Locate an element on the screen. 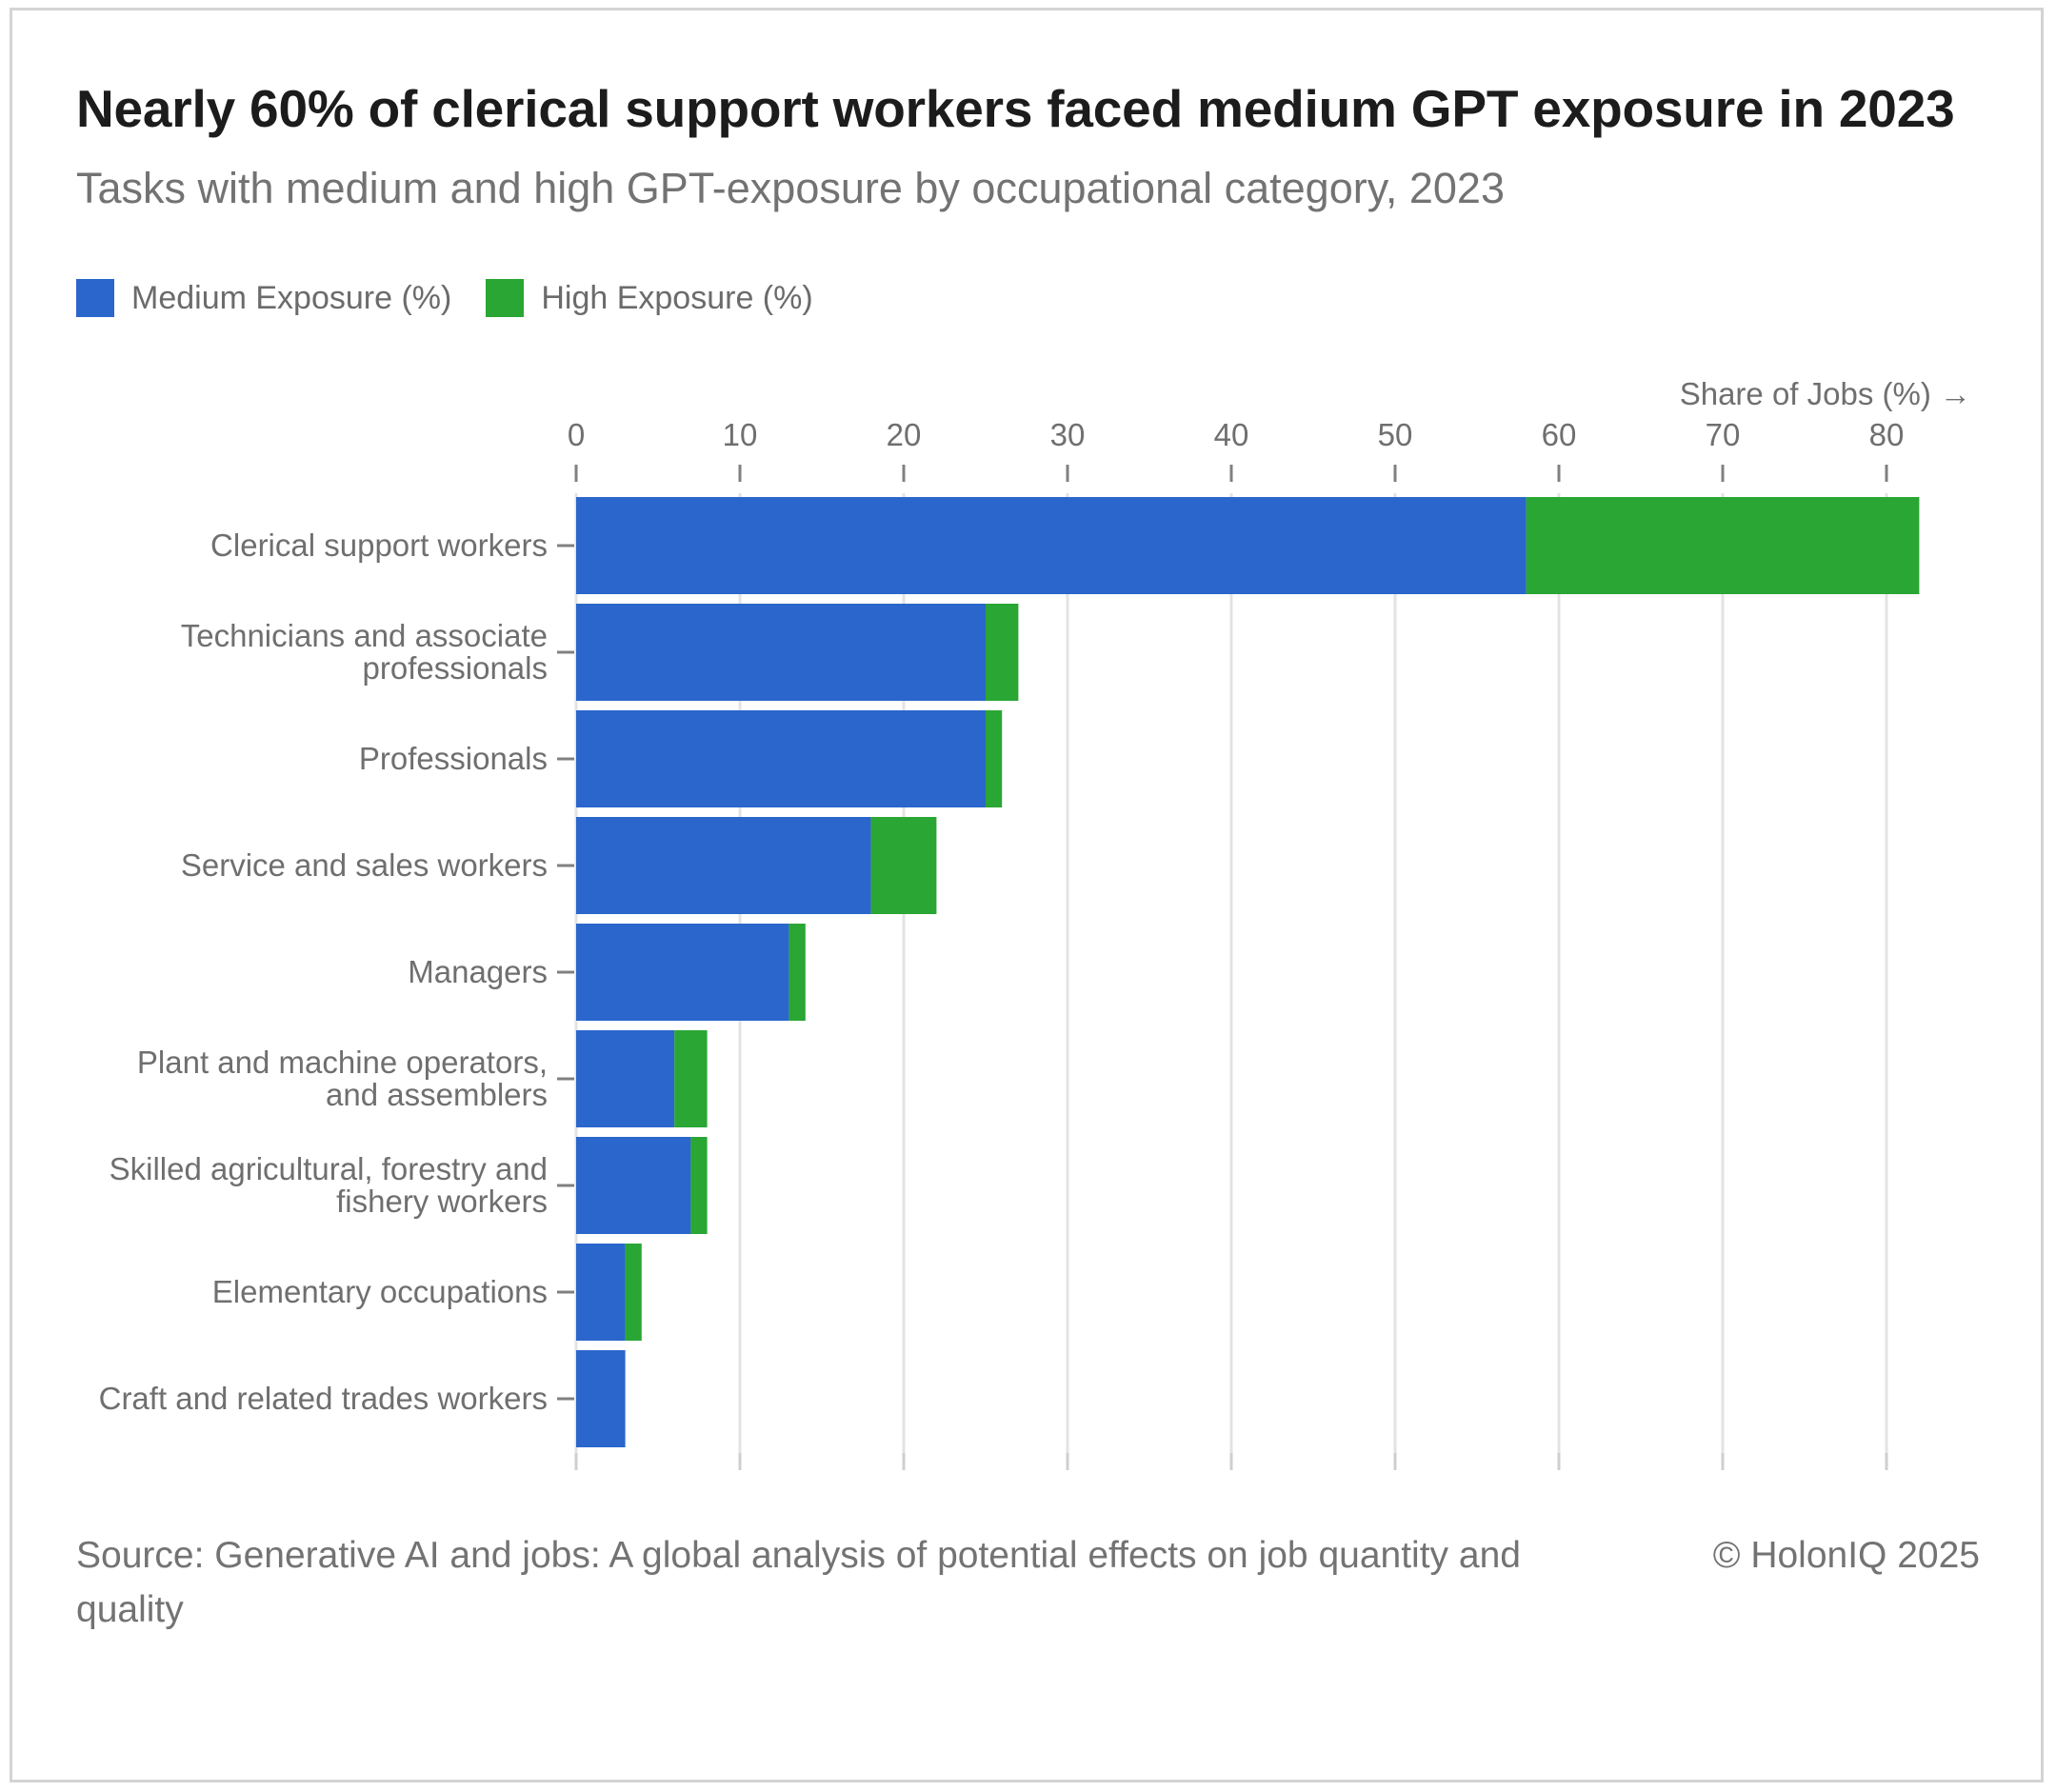 The width and height of the screenshot is (2056, 1792). y-category-label-line: Managers is located at coordinates (478, 971).